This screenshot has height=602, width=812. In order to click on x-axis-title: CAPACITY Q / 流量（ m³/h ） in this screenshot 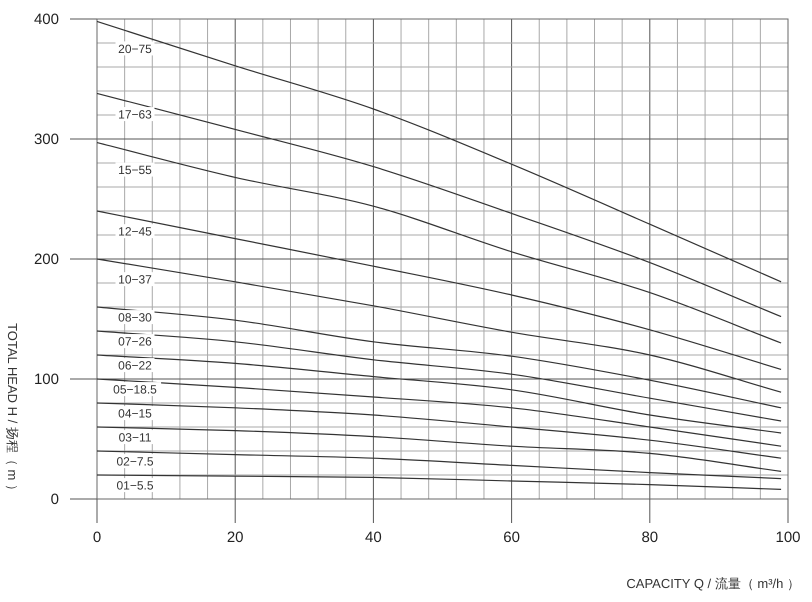, I will do `click(713, 583)`.